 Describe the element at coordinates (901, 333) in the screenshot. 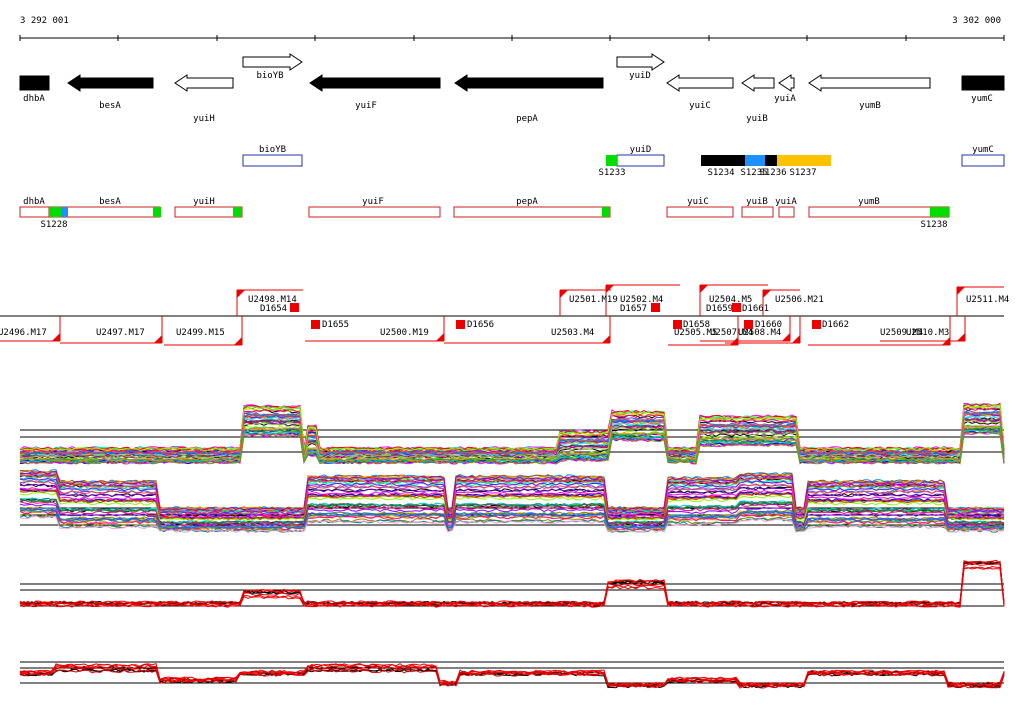

I see `lower-segment-label: U2509.M4` at that location.